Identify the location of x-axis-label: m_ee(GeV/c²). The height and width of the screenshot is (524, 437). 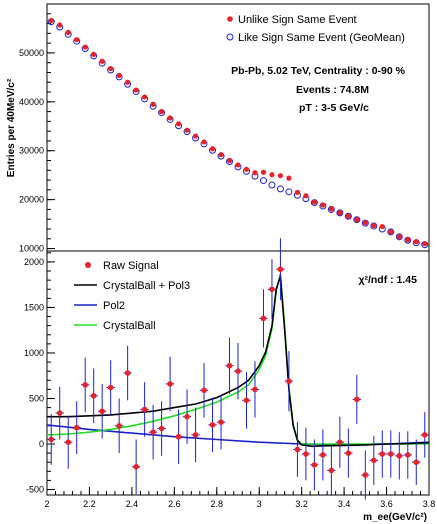
(395, 517).